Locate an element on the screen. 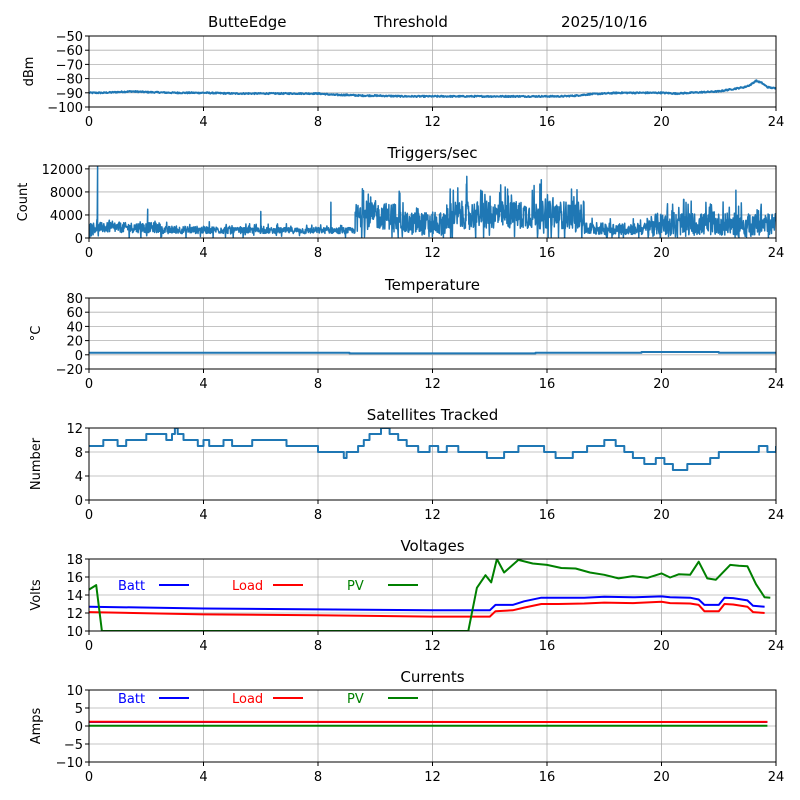 The height and width of the screenshot is (800, 800). series-line-temperature is located at coordinates (432, 353).